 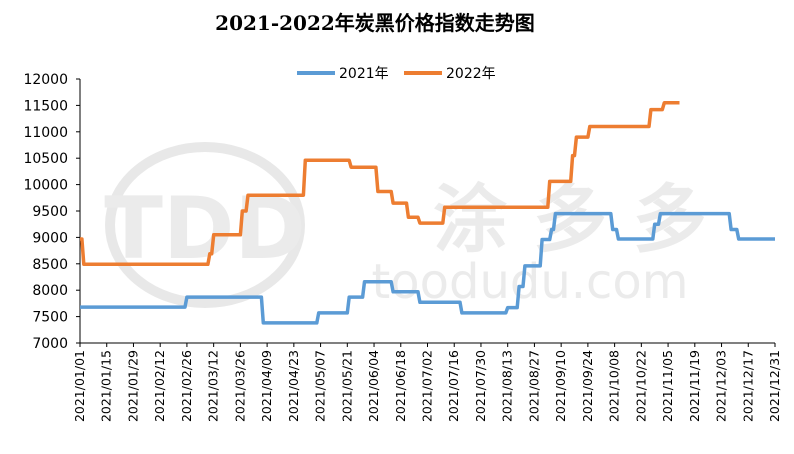 I want to click on x-tick-label: 2021/08/27, so click(x=533, y=386).